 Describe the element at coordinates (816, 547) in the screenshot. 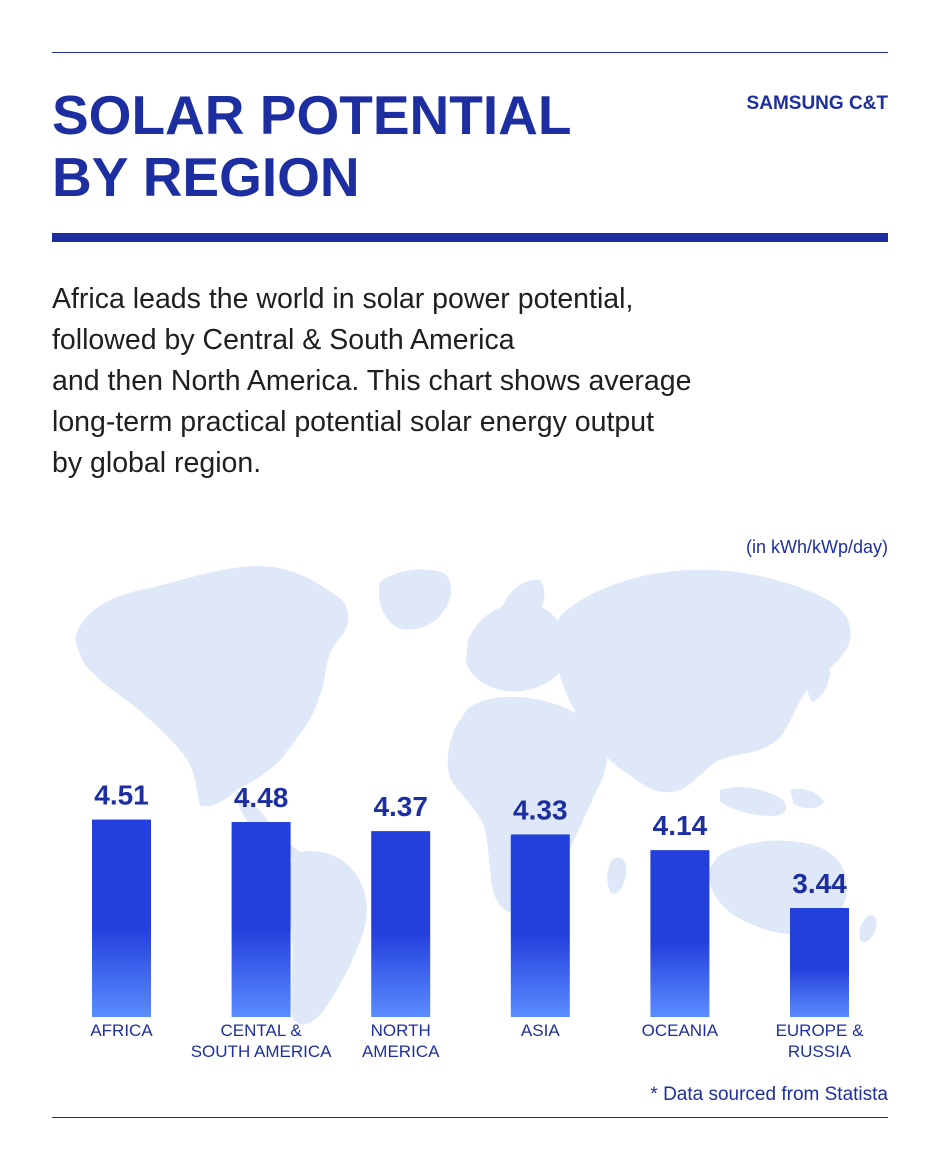

I see `unit-label: (in kWh/kWp/day)` at that location.